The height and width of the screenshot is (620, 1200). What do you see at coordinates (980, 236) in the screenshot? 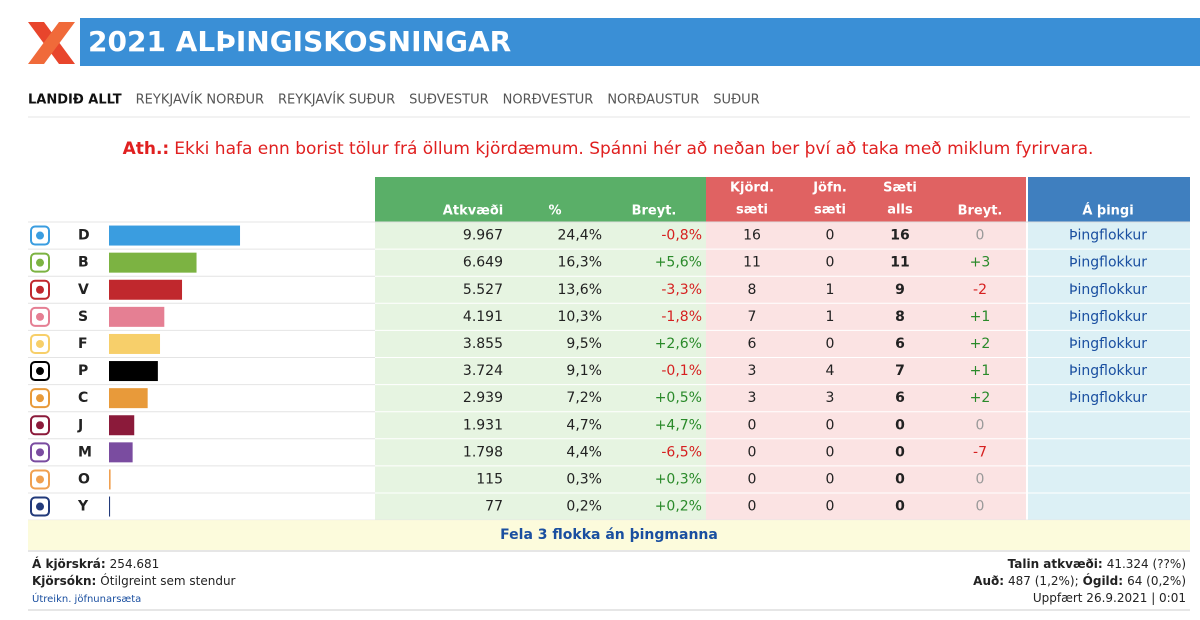
I see `seat-change: 0` at bounding box center [980, 236].